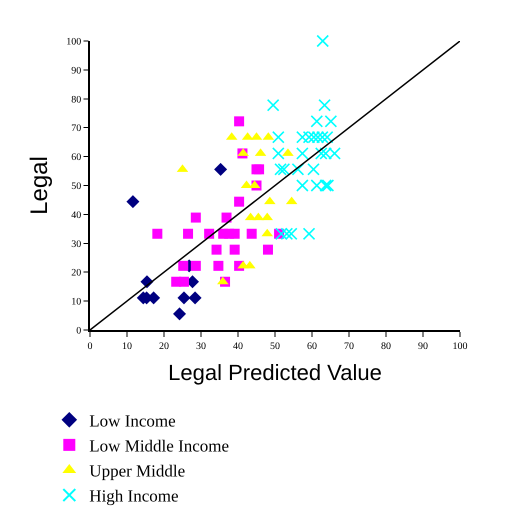 This screenshot has height=525, width=526. I want to click on x-tick-label: 100, so click(460, 346).